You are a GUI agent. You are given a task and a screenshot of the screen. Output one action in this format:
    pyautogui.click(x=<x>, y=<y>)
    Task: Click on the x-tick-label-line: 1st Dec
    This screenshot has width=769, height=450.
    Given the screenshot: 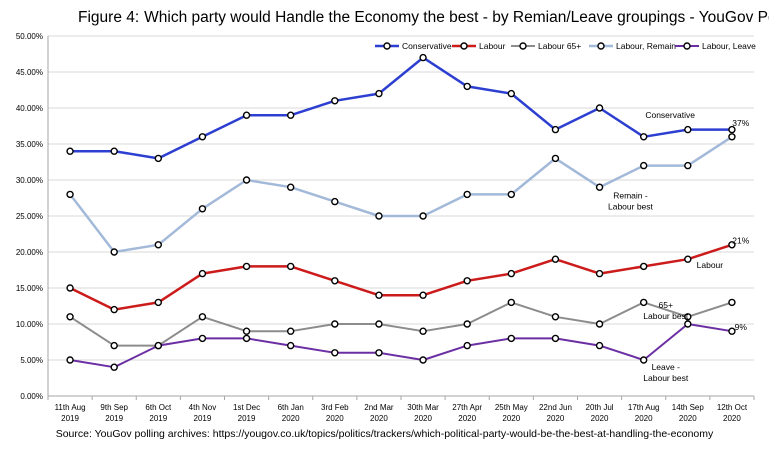 What is the action you would take?
    pyautogui.click(x=246, y=407)
    